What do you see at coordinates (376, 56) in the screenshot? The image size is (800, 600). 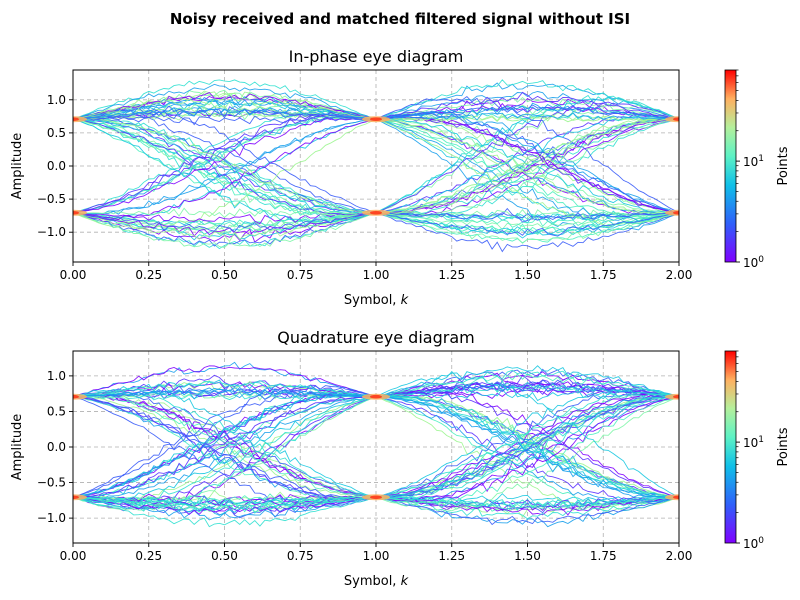 I see `chart-title: In-phase eye diagram` at bounding box center [376, 56].